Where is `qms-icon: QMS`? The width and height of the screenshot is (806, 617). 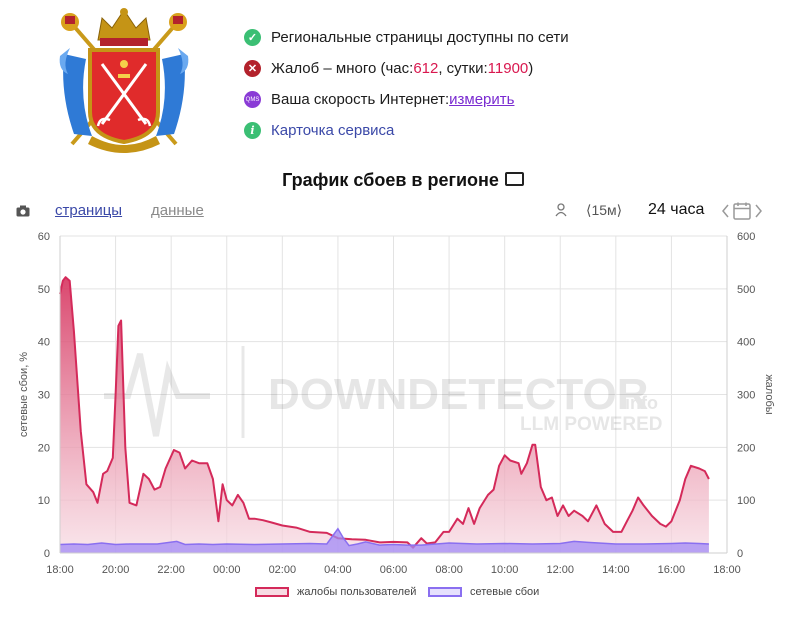
qms-icon: QMS is located at coordinates (252, 99).